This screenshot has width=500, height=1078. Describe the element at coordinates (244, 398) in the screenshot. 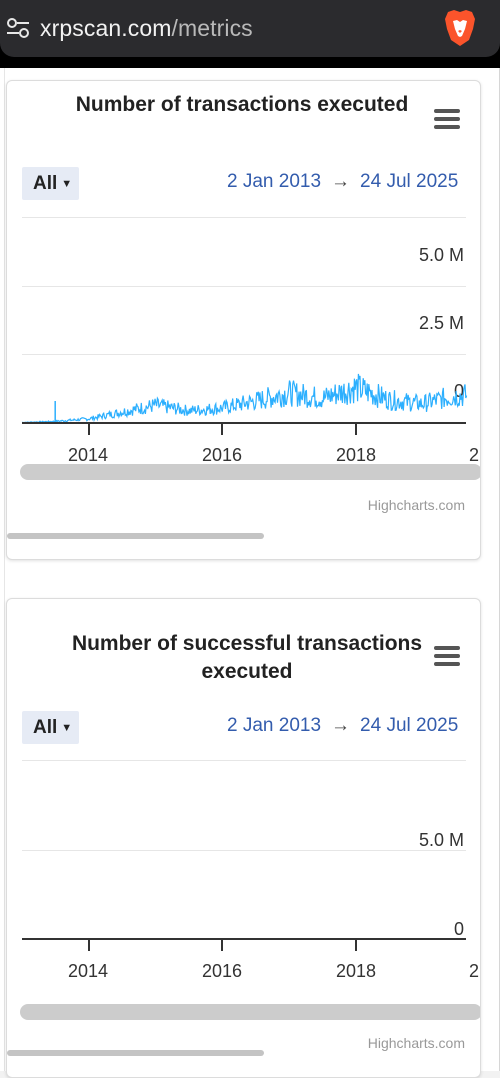

I see `series-path` at that location.